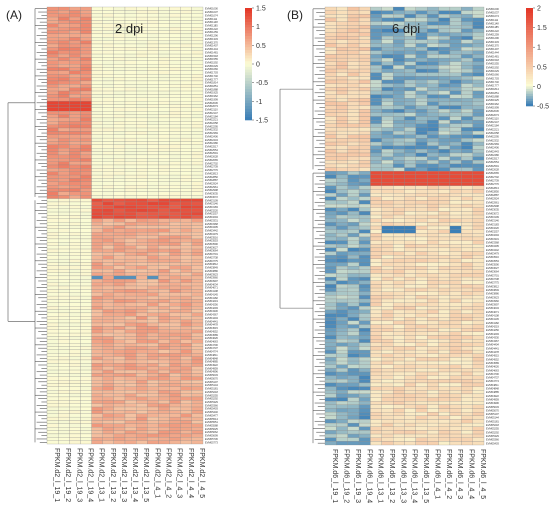 The width and height of the screenshot is (550, 517). What do you see at coordinates (211, 244) in the screenshot?
I see `row-label: EVM03590` at bounding box center [211, 244].